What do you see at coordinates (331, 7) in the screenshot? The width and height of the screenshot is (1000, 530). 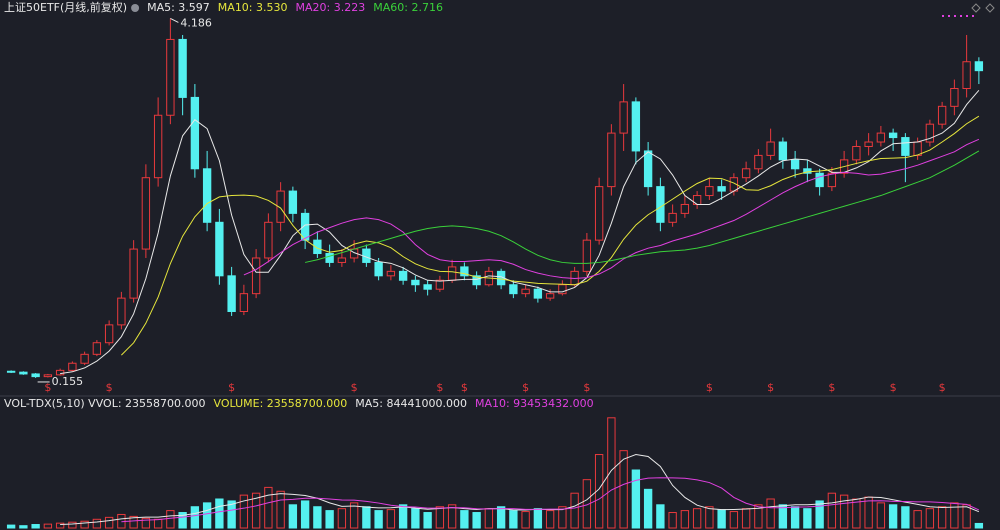 I see `legend-entry: MA20: 3.223` at bounding box center [331, 7].